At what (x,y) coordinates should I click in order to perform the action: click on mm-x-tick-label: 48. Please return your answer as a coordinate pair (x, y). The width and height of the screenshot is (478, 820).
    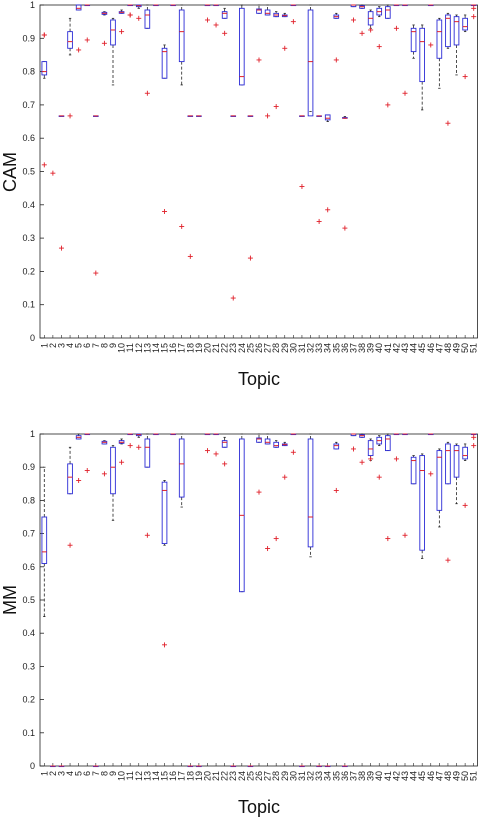
    Looking at the image, I should click on (448, 776).